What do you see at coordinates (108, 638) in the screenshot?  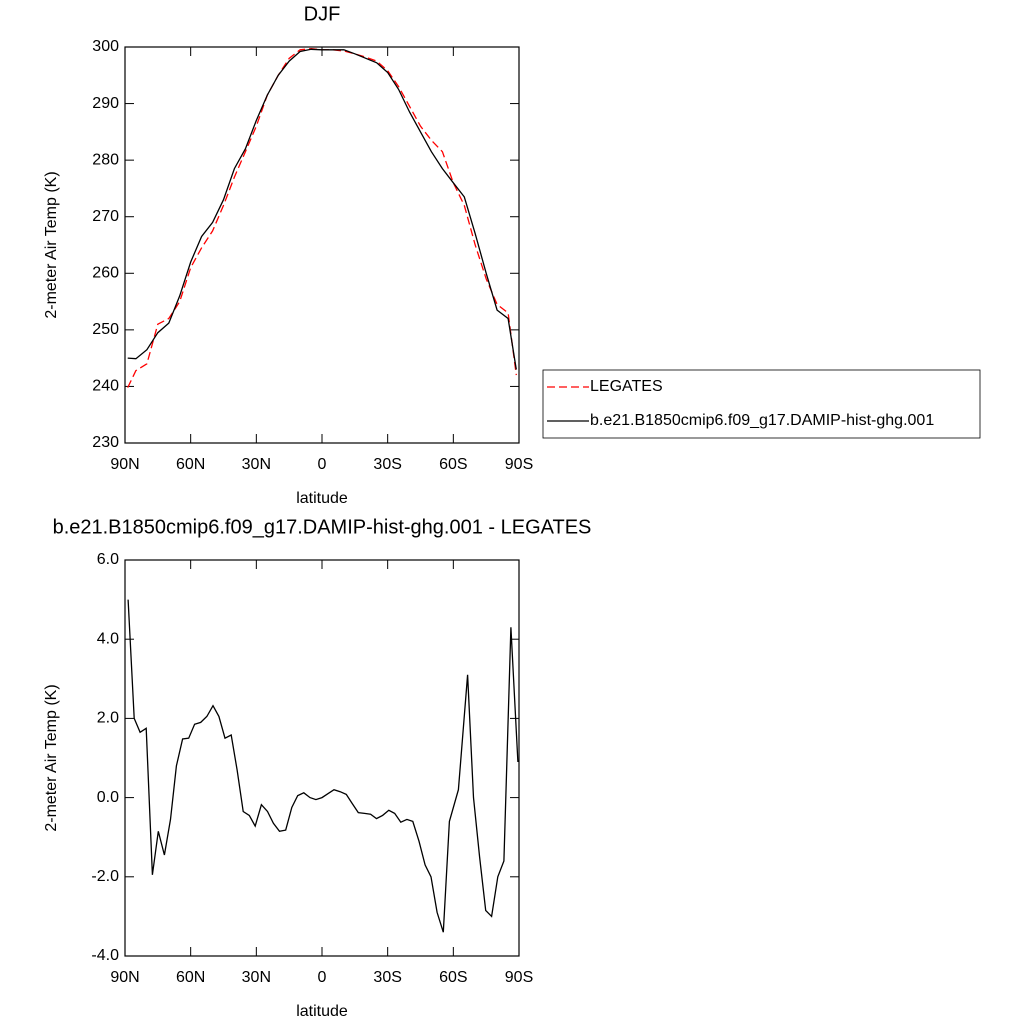 I see `y-tick-label: 4.0` at bounding box center [108, 638].